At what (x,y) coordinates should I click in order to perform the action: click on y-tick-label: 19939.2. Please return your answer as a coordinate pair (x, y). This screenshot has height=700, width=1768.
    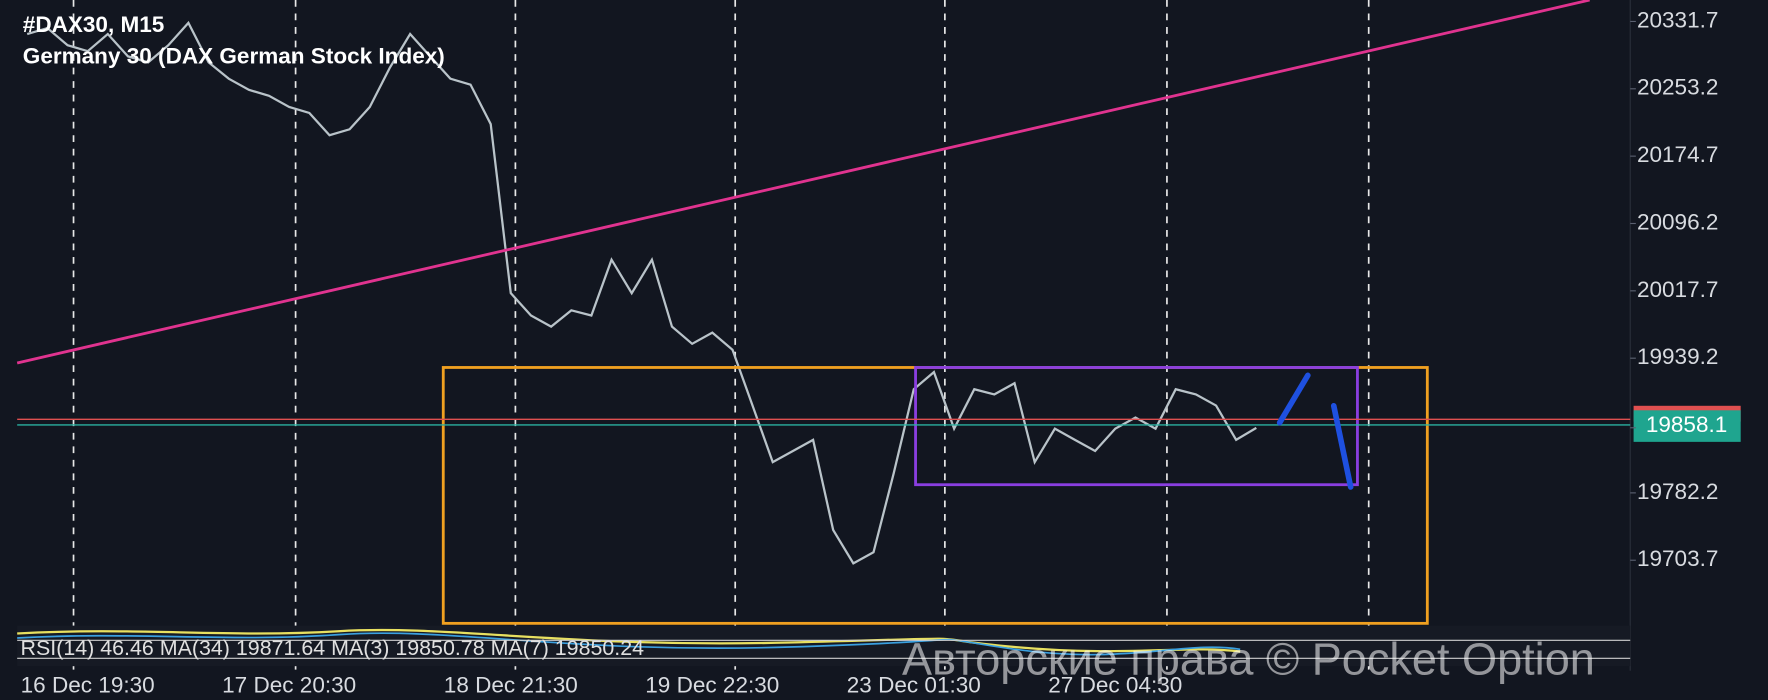
    Looking at the image, I should click on (1677, 356).